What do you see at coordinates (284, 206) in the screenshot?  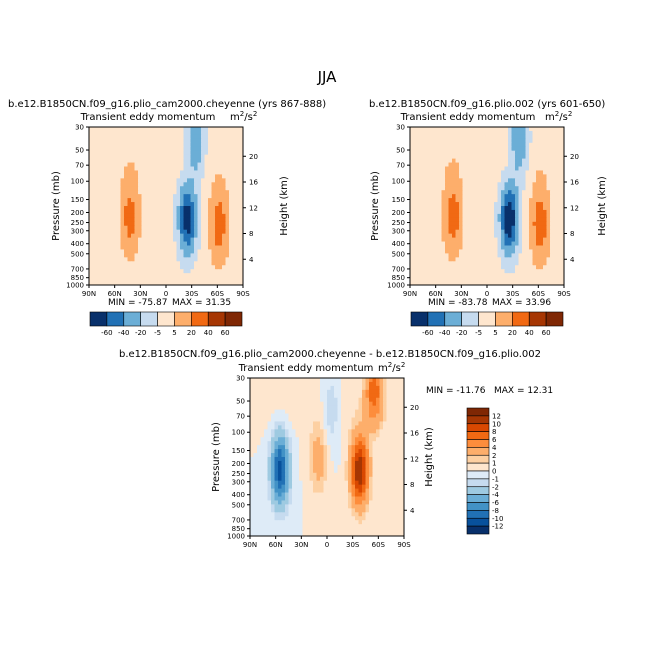 I see `panel-1-ylabel-right: Height (km)` at bounding box center [284, 206].